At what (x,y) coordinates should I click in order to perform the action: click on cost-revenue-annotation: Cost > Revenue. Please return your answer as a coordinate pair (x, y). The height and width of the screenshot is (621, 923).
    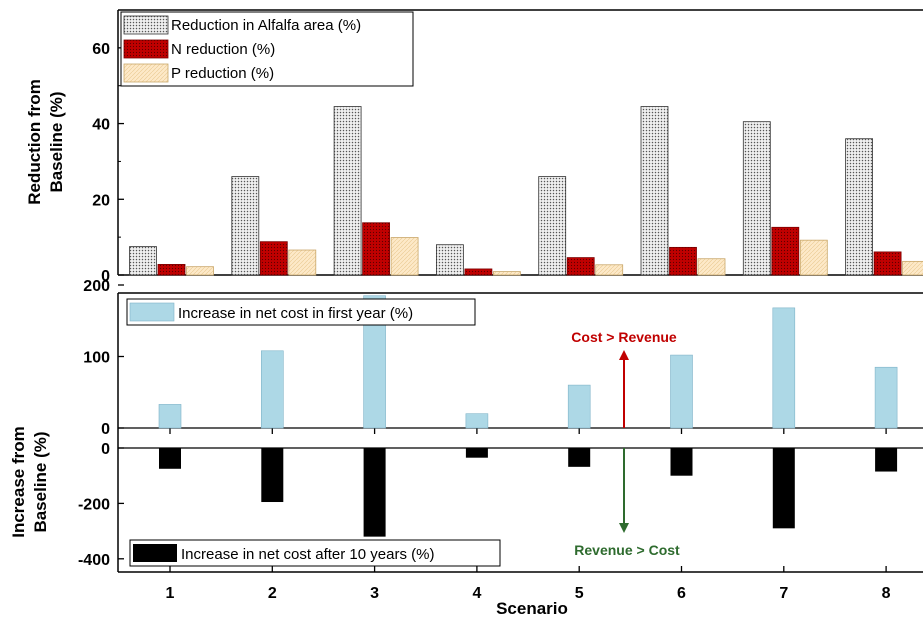
    Looking at the image, I should click on (624, 337).